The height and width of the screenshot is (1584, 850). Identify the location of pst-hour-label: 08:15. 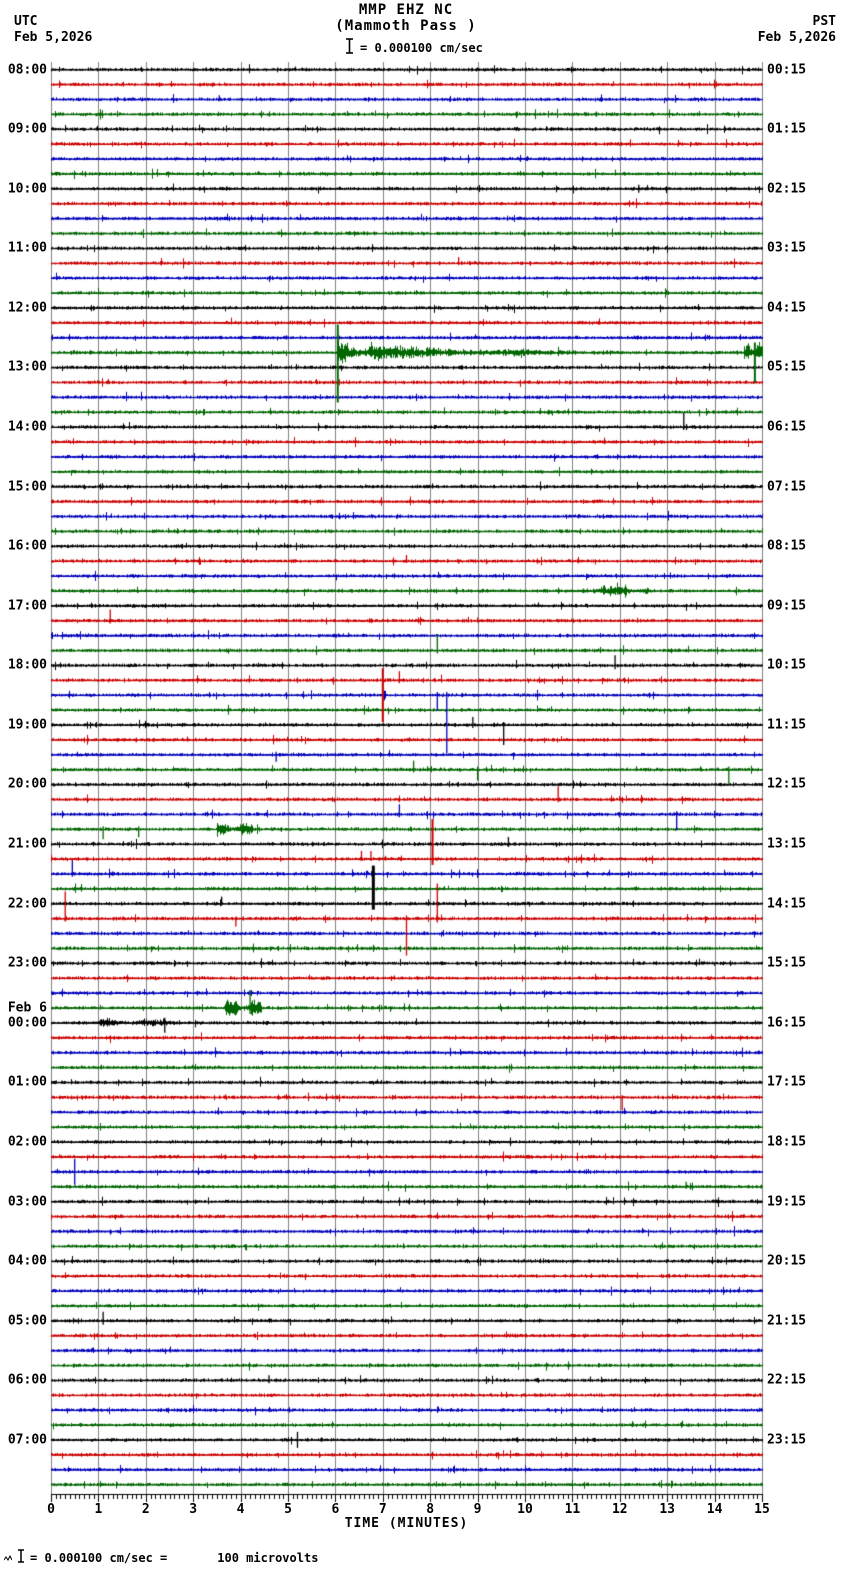
(787, 546).